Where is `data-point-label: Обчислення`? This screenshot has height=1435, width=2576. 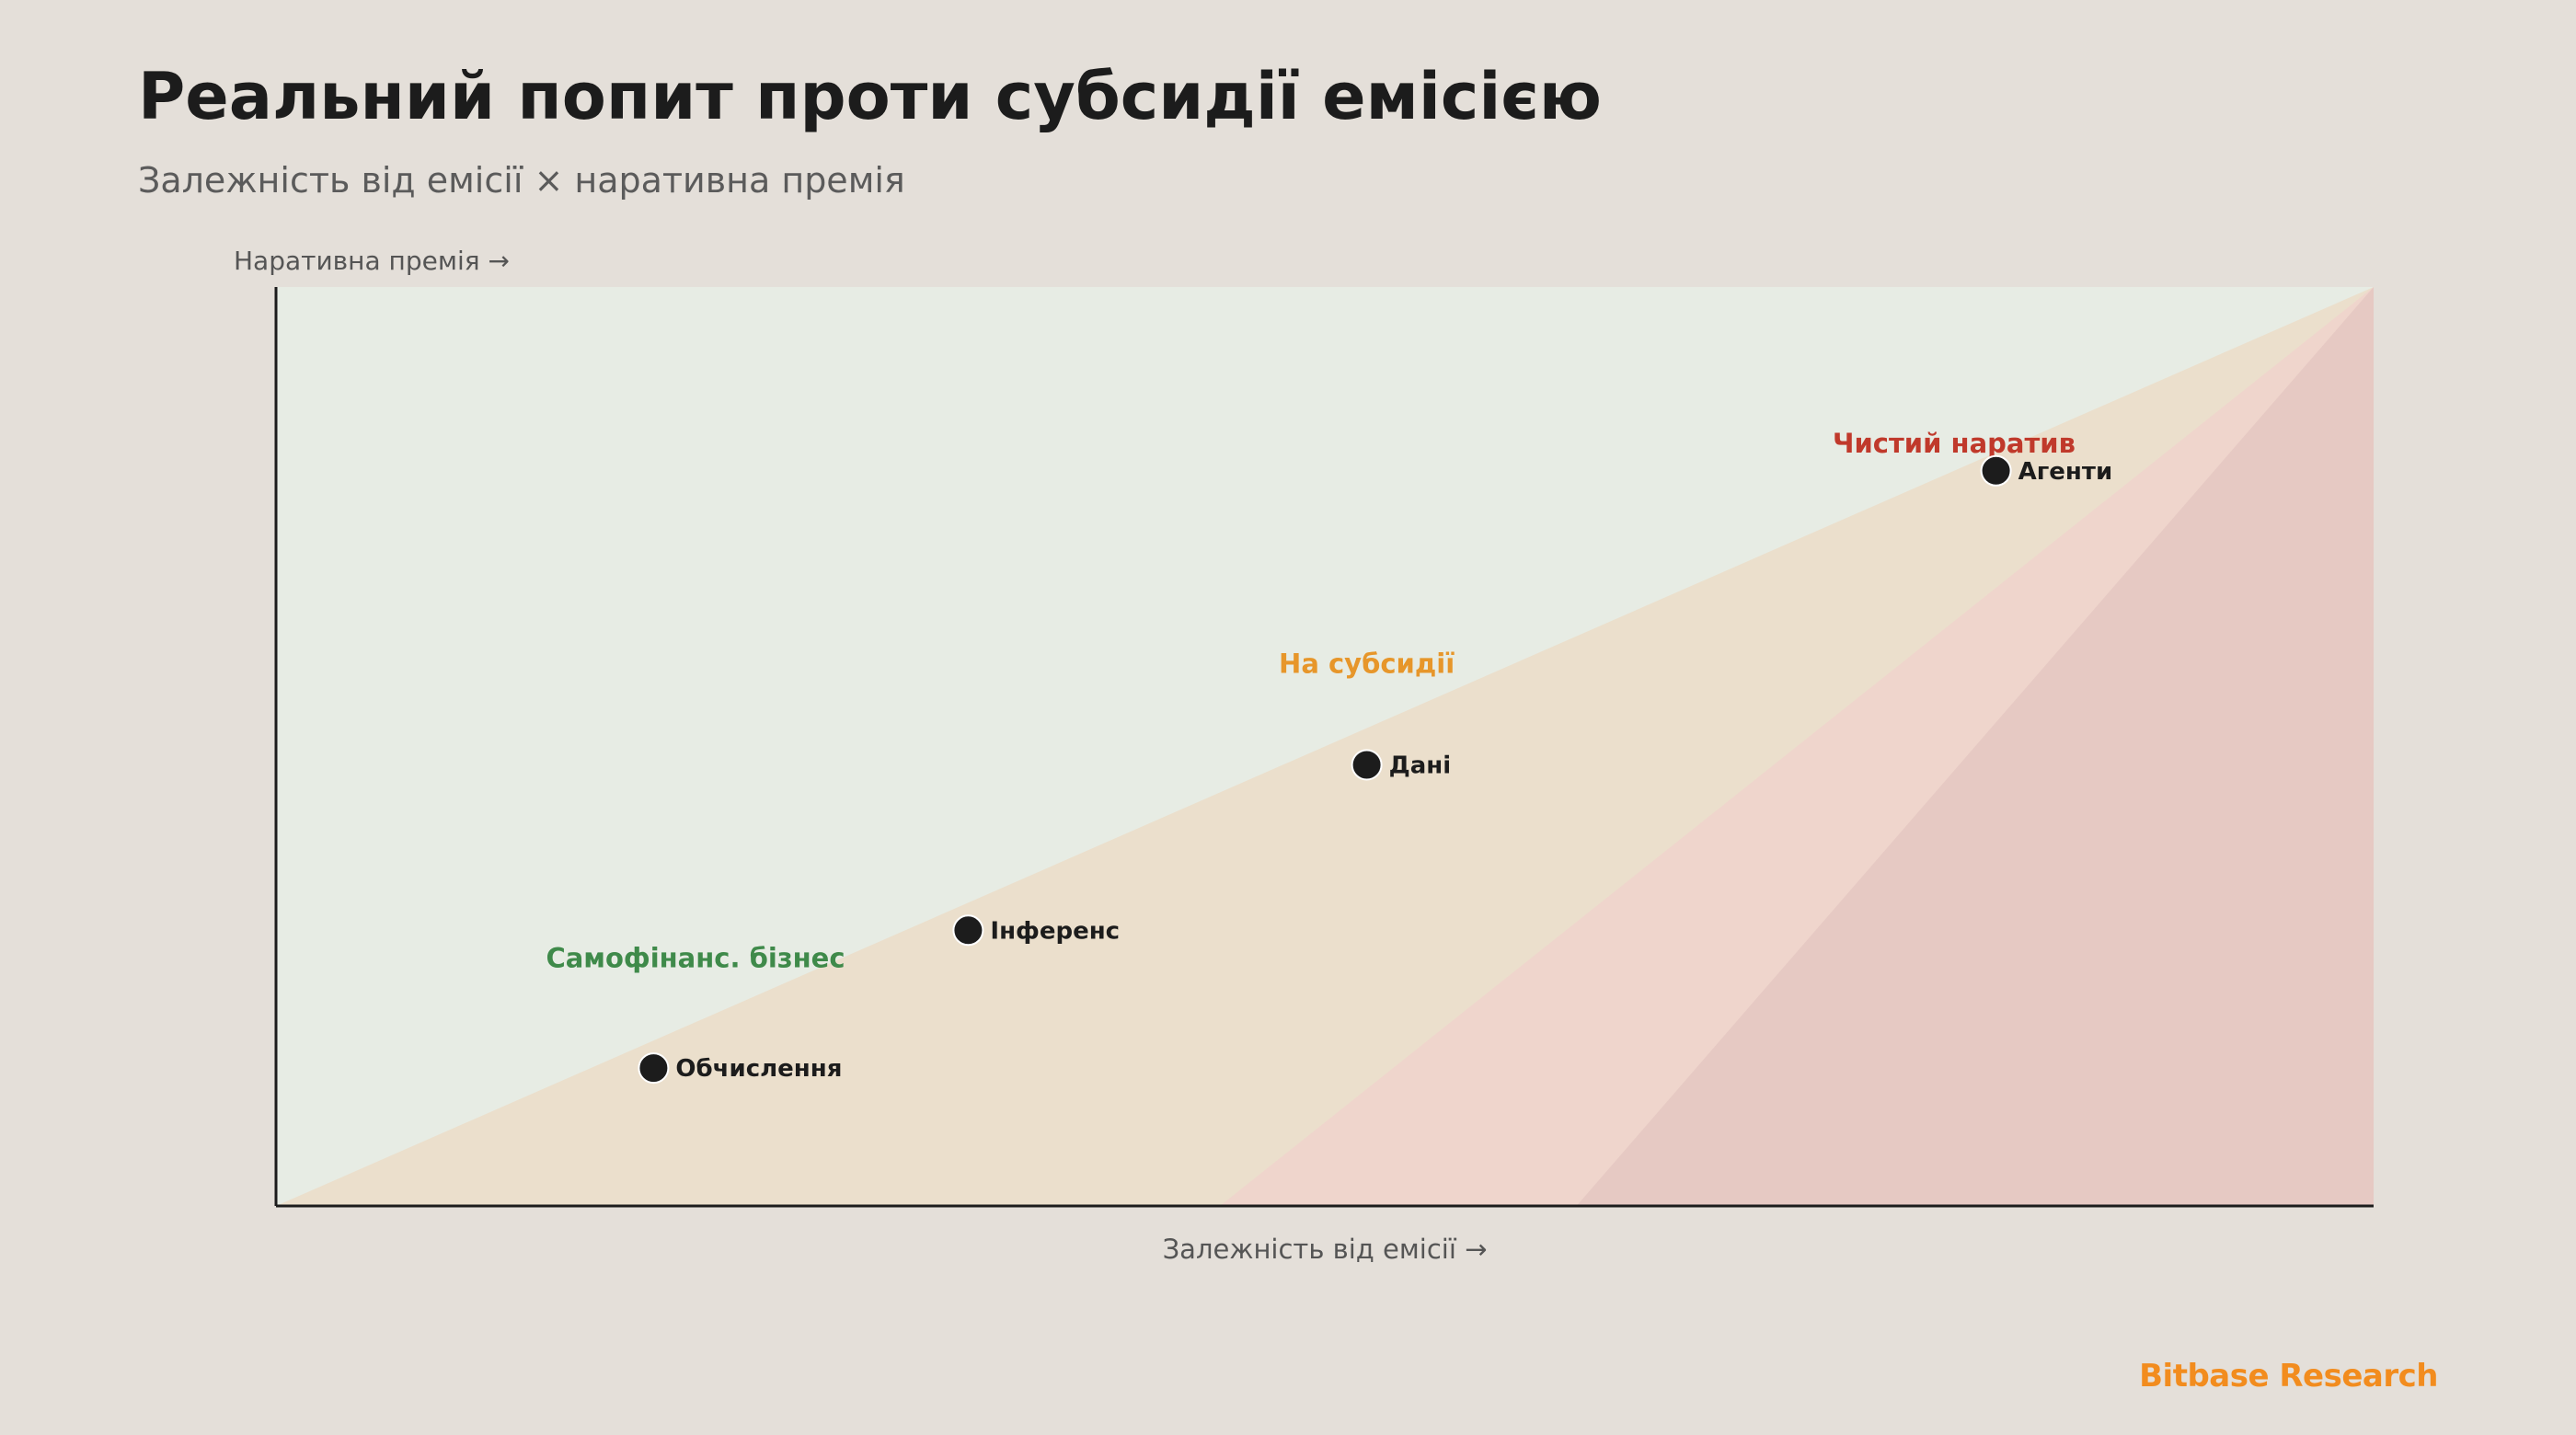
data-point-label: Обчислення is located at coordinates (758, 1069).